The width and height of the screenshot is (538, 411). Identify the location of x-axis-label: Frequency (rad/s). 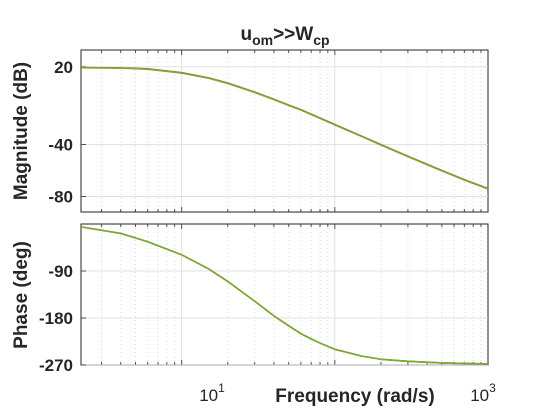
(354, 396).